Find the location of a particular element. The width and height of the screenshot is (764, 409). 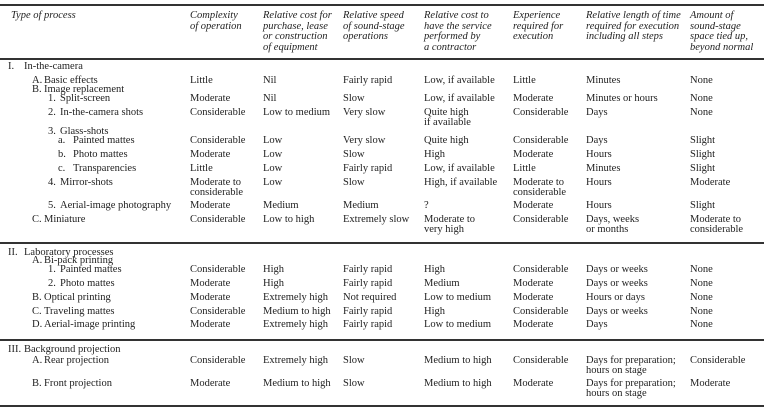

table-cell: Extremely high is located at coordinates (296, 360).